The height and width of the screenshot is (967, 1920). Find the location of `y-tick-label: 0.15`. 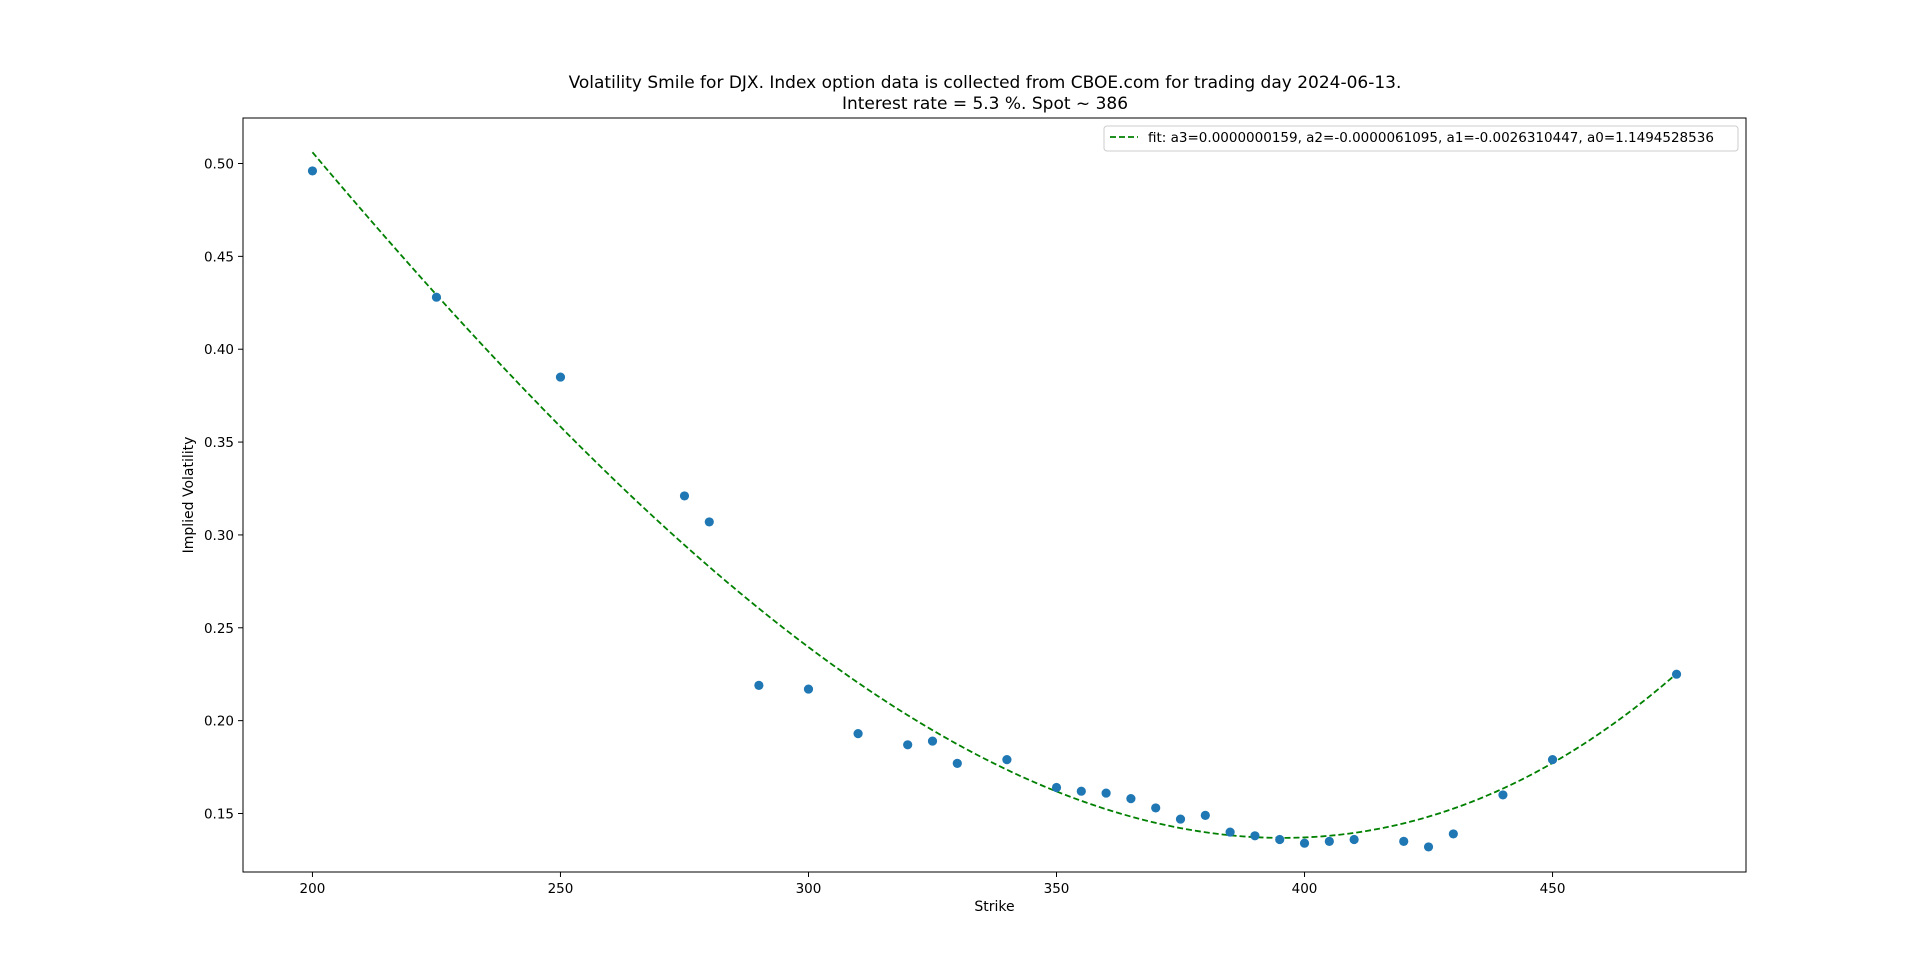

y-tick-label: 0.15 is located at coordinates (219, 815).